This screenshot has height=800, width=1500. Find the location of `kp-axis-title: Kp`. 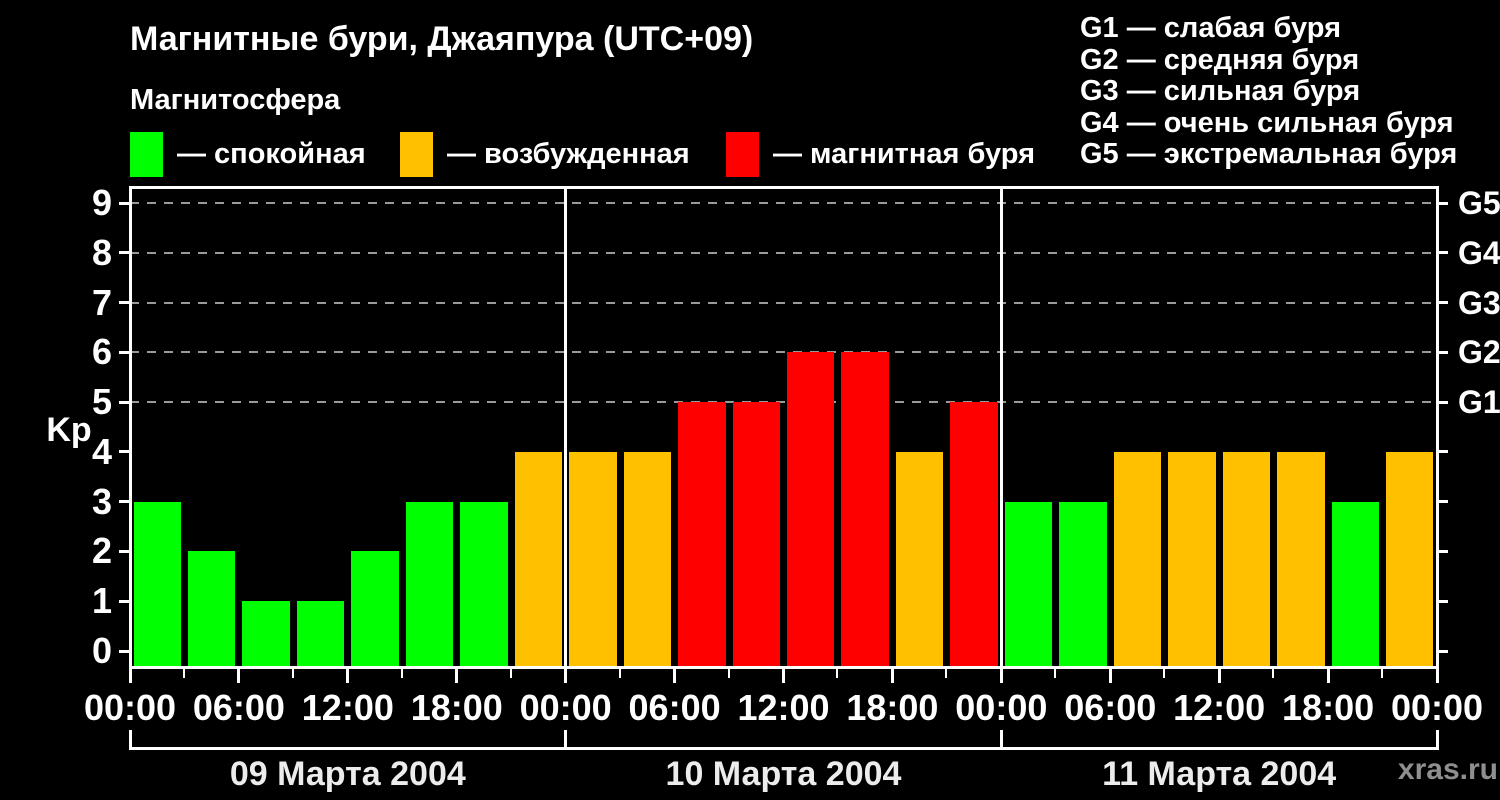

kp-axis-title: Kp is located at coordinates (69, 430).